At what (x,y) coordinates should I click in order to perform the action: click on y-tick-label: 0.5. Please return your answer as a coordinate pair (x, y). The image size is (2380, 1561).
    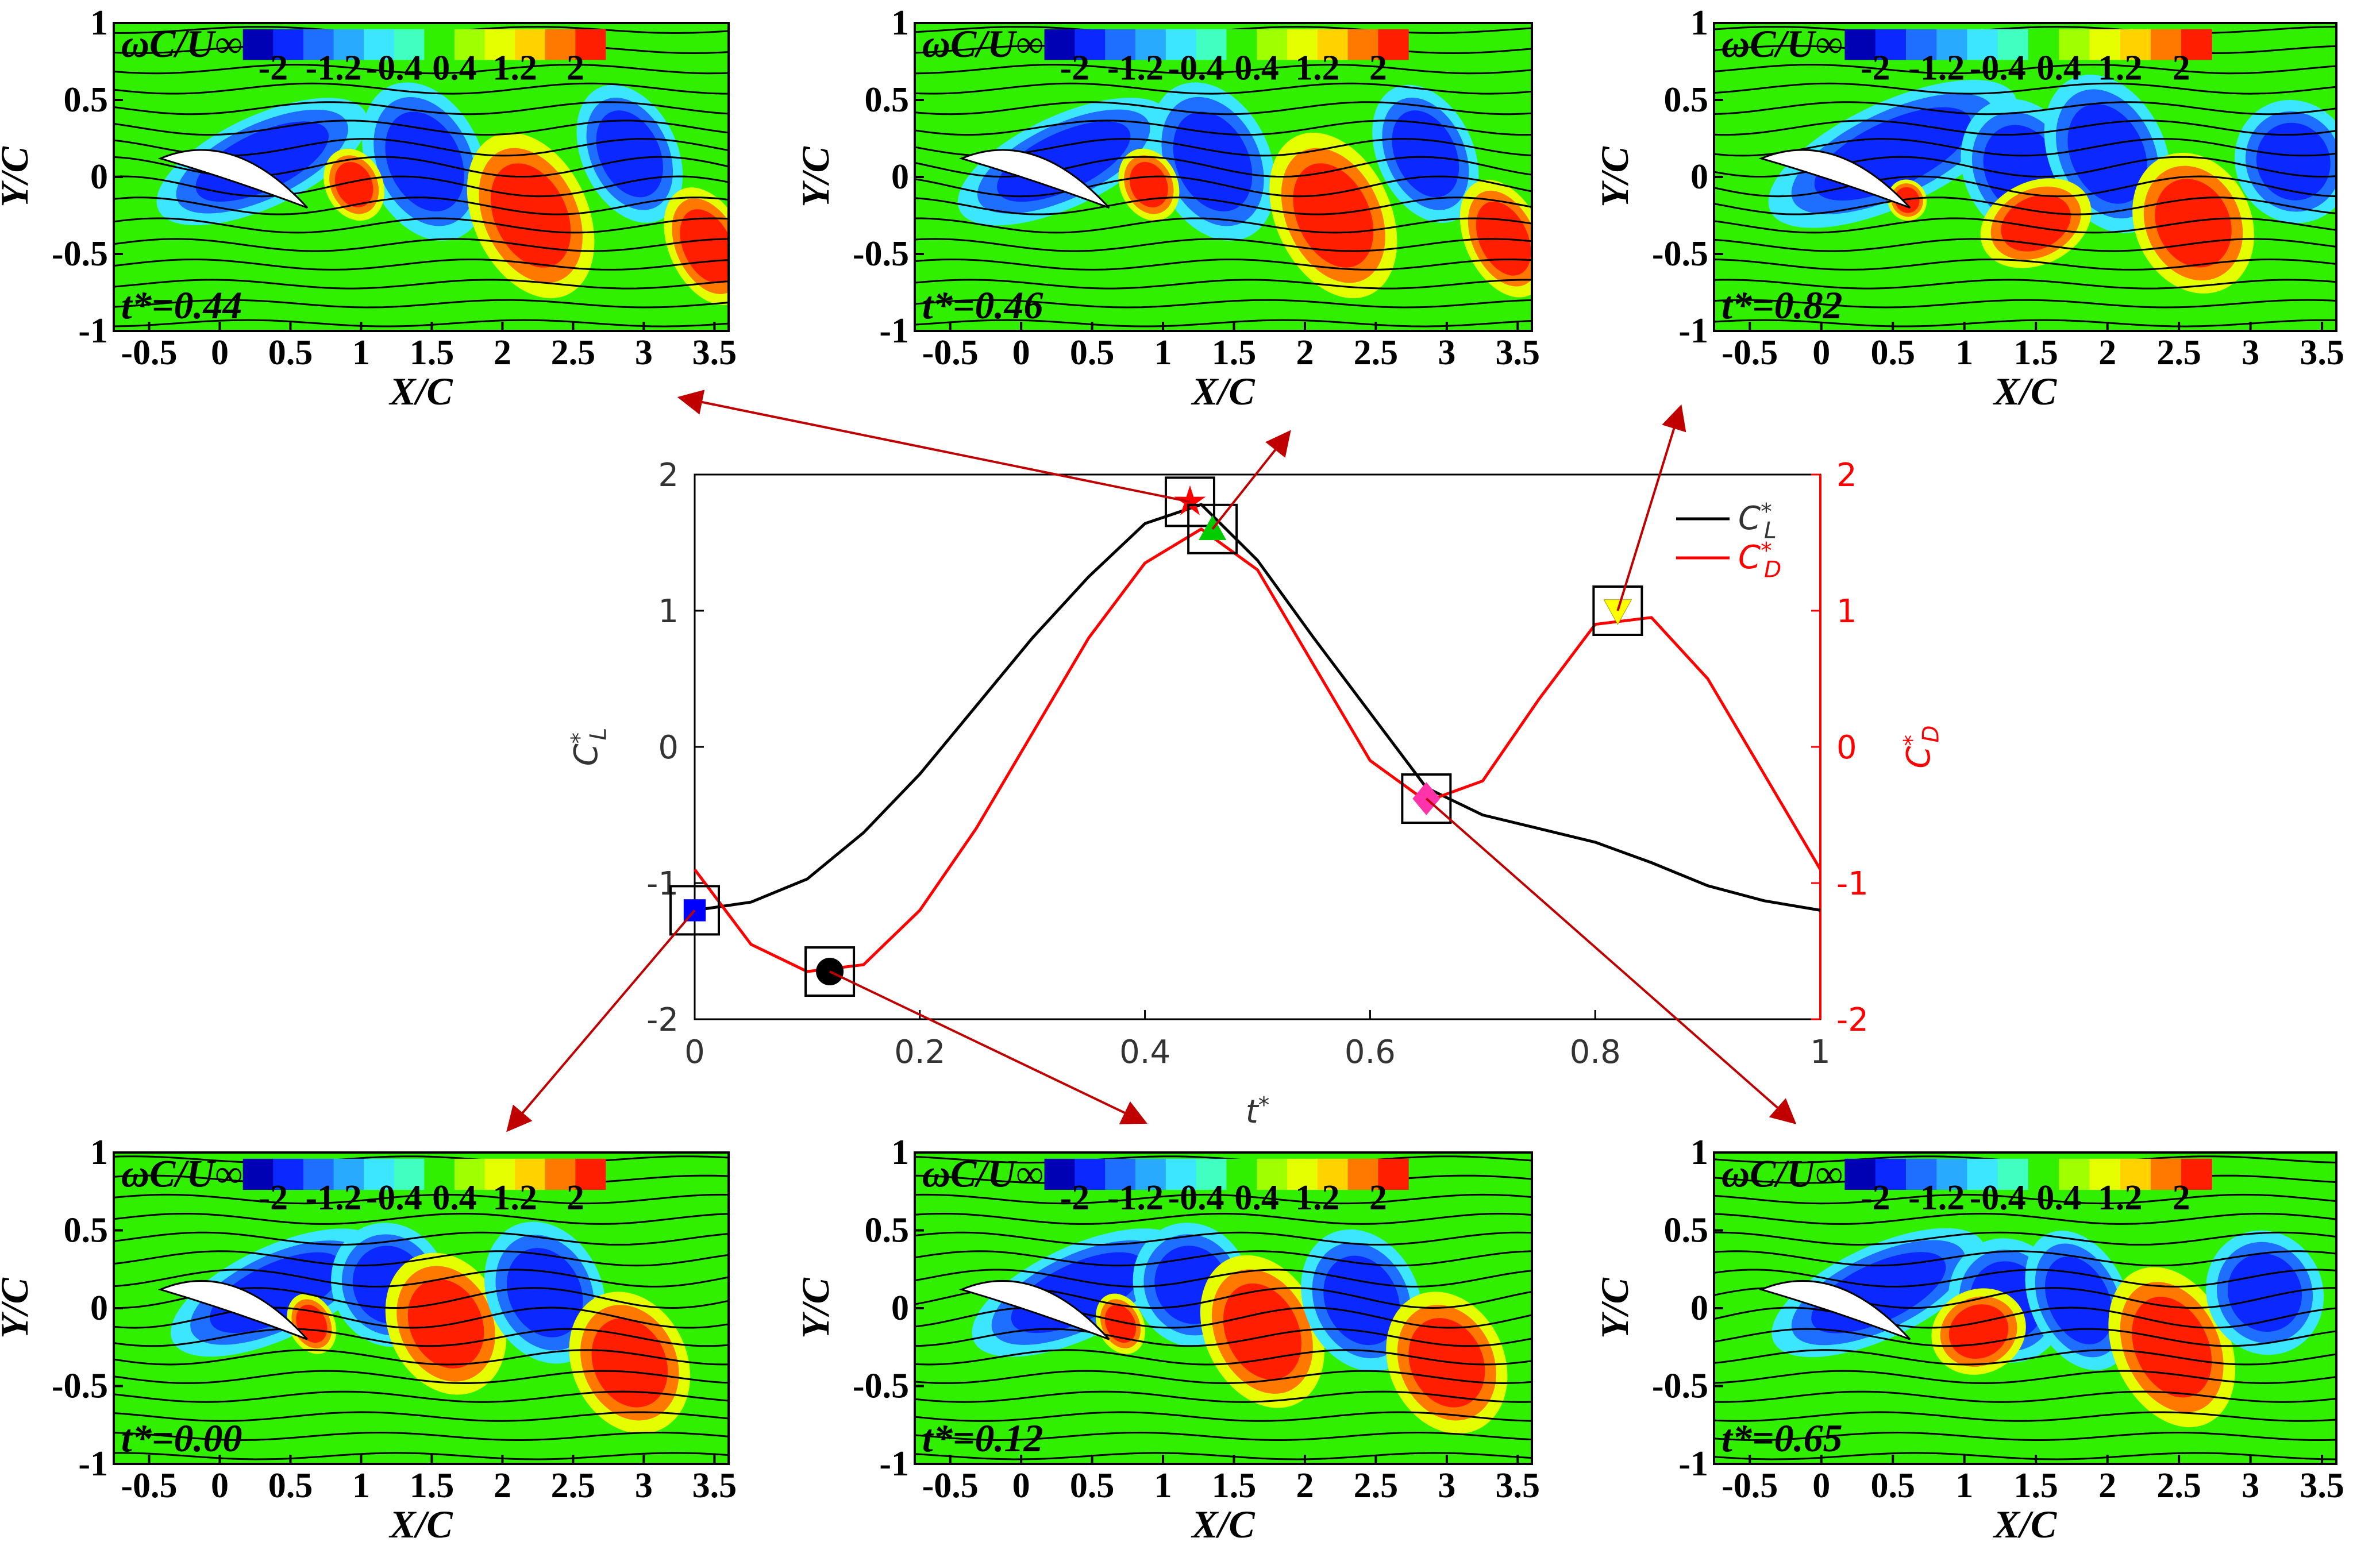
    Looking at the image, I should click on (86, 1230).